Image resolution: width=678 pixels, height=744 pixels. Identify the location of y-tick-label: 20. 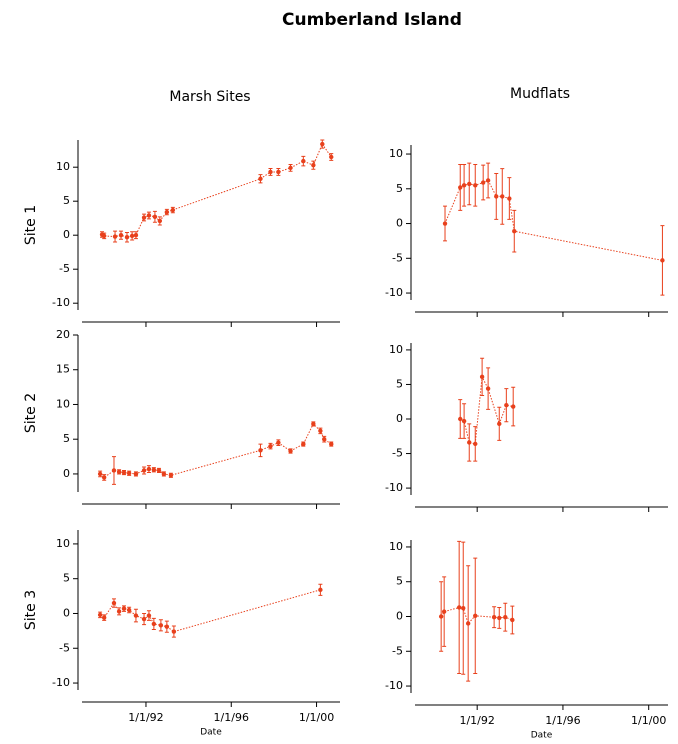
(63, 334).